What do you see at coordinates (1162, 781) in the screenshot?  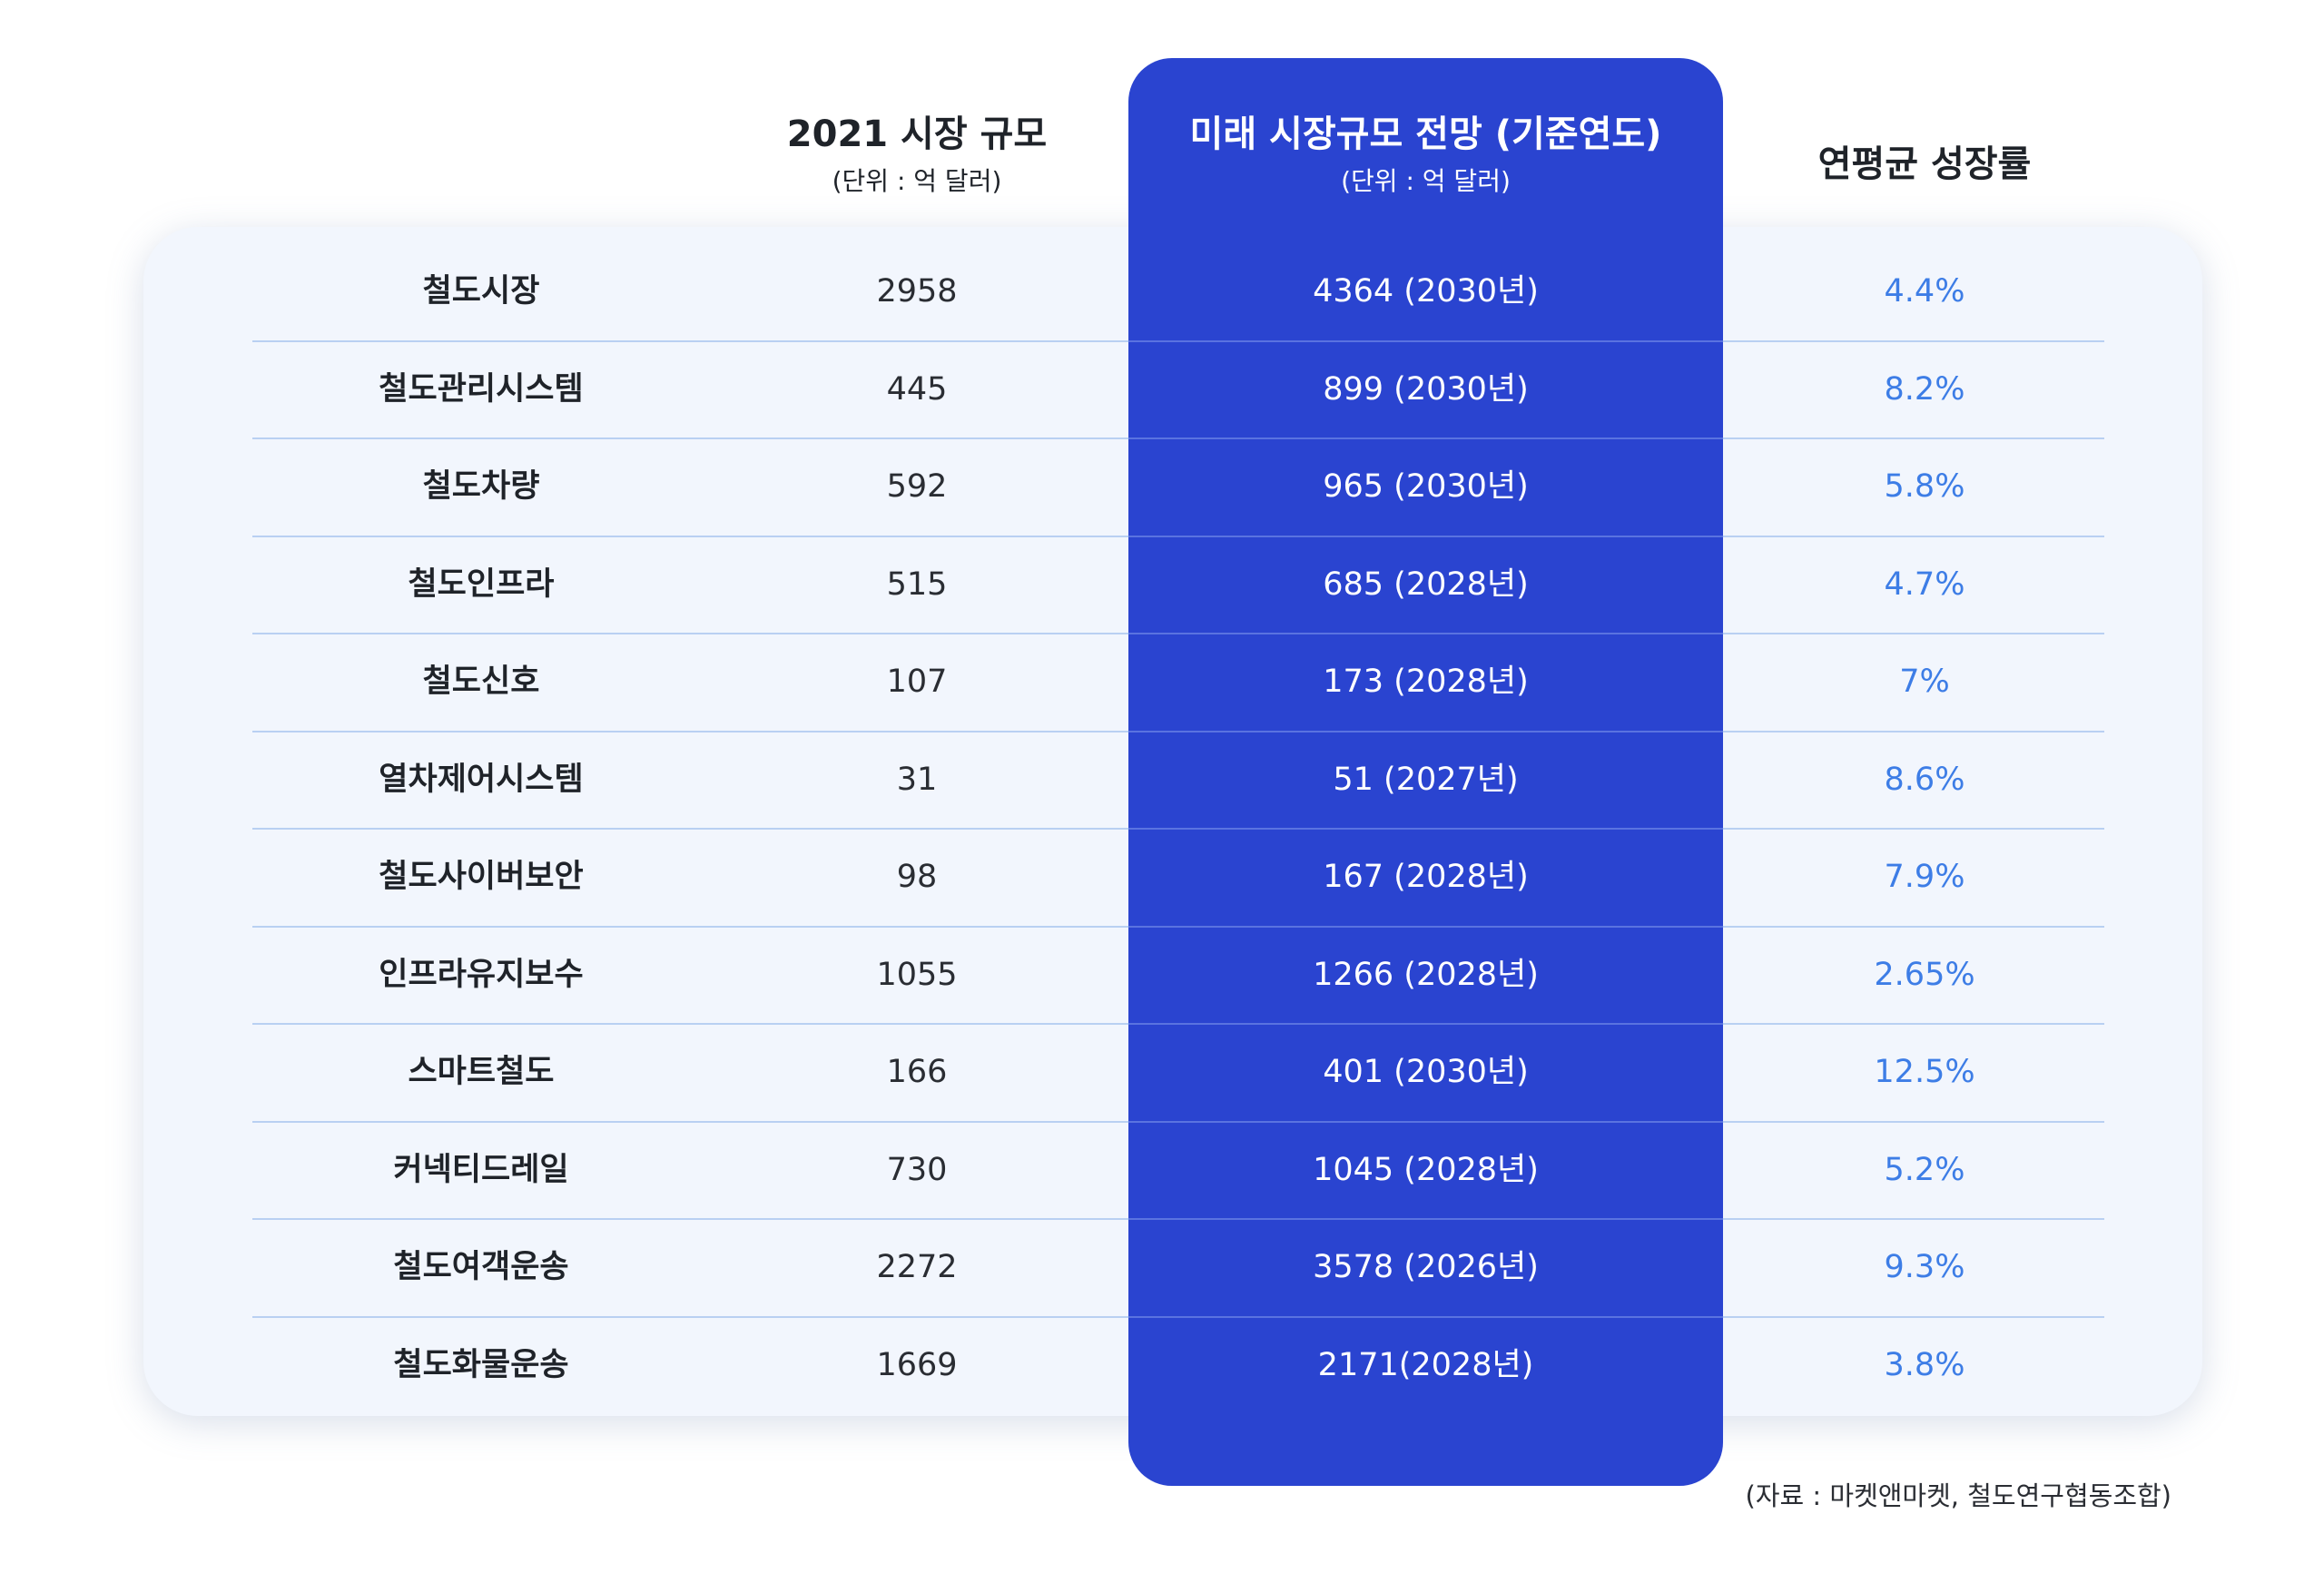 I see `table-row: 열차제어시스템 31 51 (2027년) 8.6%` at bounding box center [1162, 781].